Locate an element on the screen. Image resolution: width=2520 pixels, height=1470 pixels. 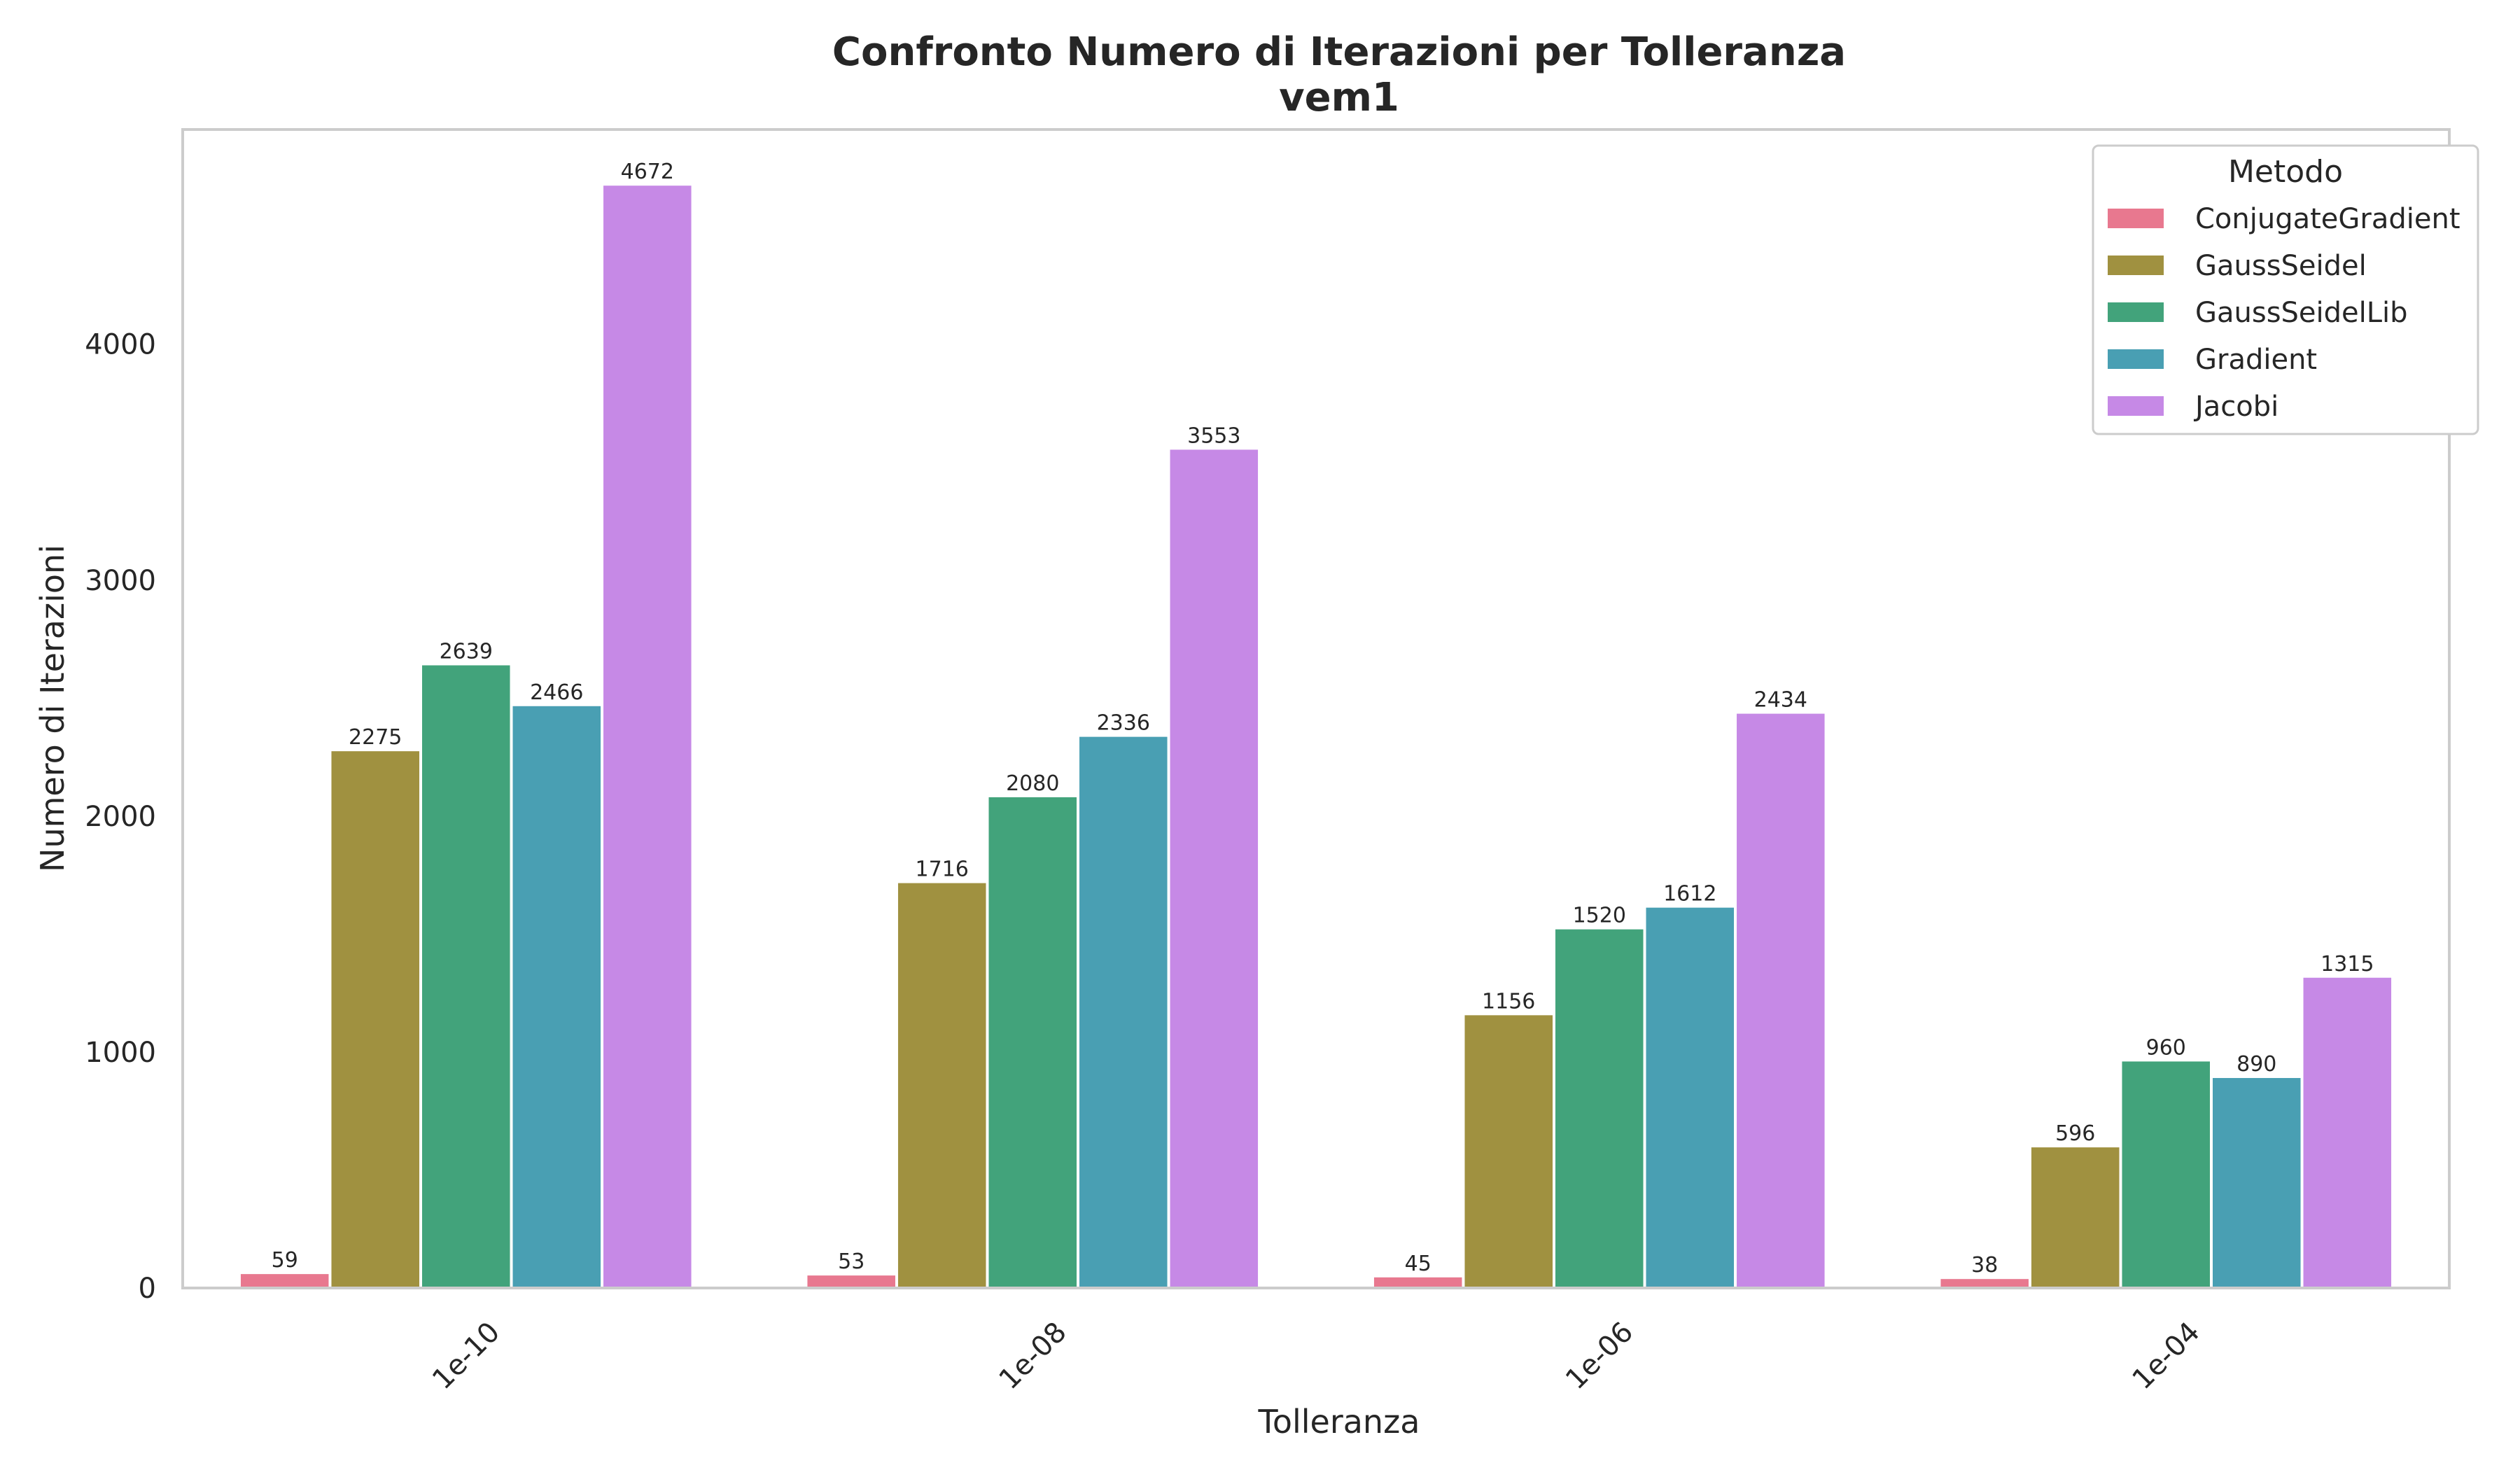
legend-title: Metodo is located at coordinates (2285, 172).